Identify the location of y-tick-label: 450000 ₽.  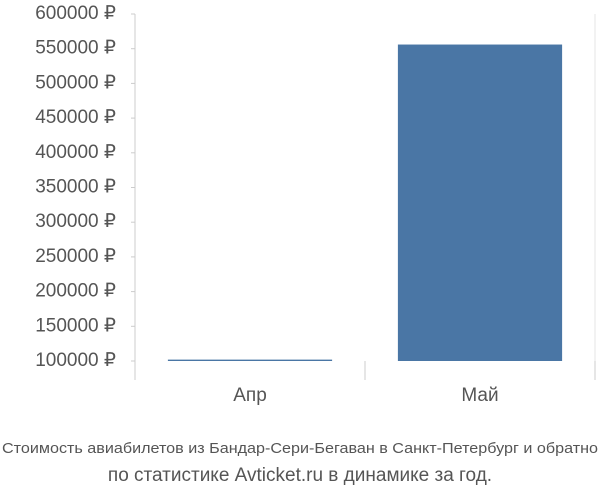
(75, 117).